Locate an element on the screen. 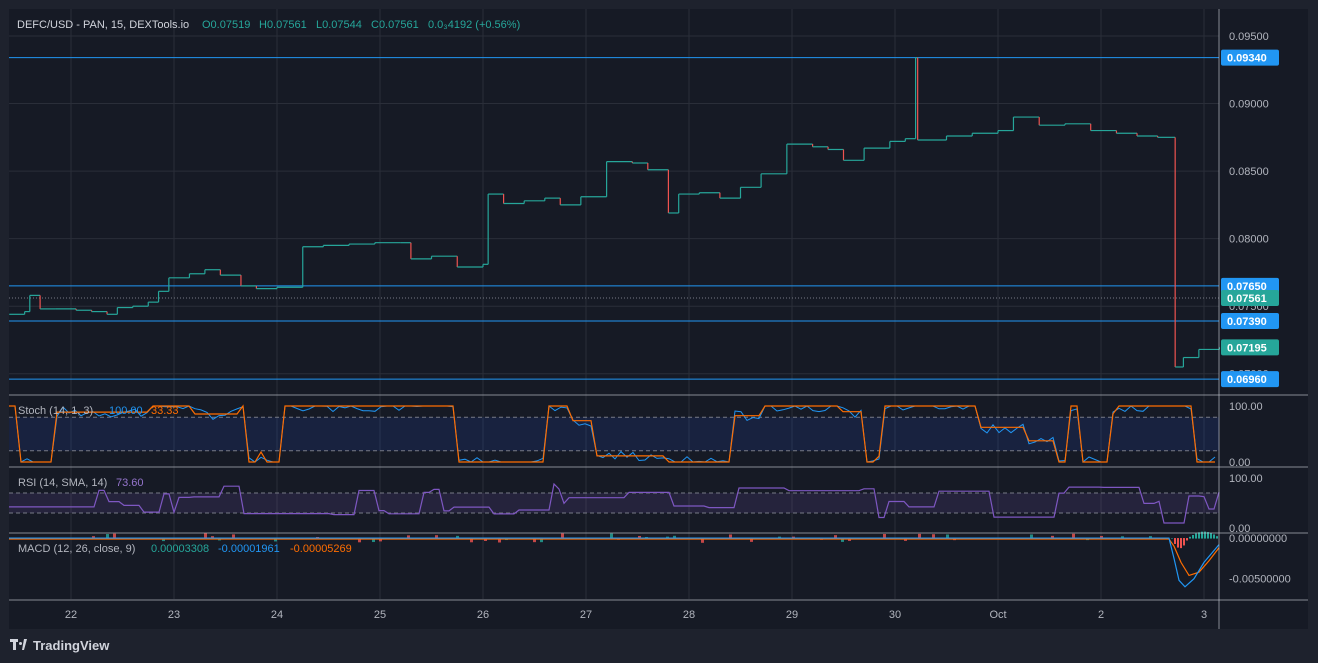 The image size is (1318, 663). time-axis-label: 30 is located at coordinates (895, 615).